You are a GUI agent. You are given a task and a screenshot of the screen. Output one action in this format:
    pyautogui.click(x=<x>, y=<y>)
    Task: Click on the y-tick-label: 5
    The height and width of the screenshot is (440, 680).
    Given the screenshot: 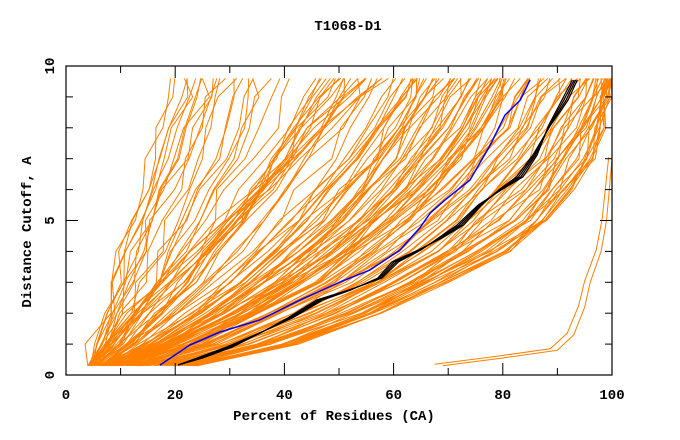 What is the action you would take?
    pyautogui.click(x=51, y=220)
    